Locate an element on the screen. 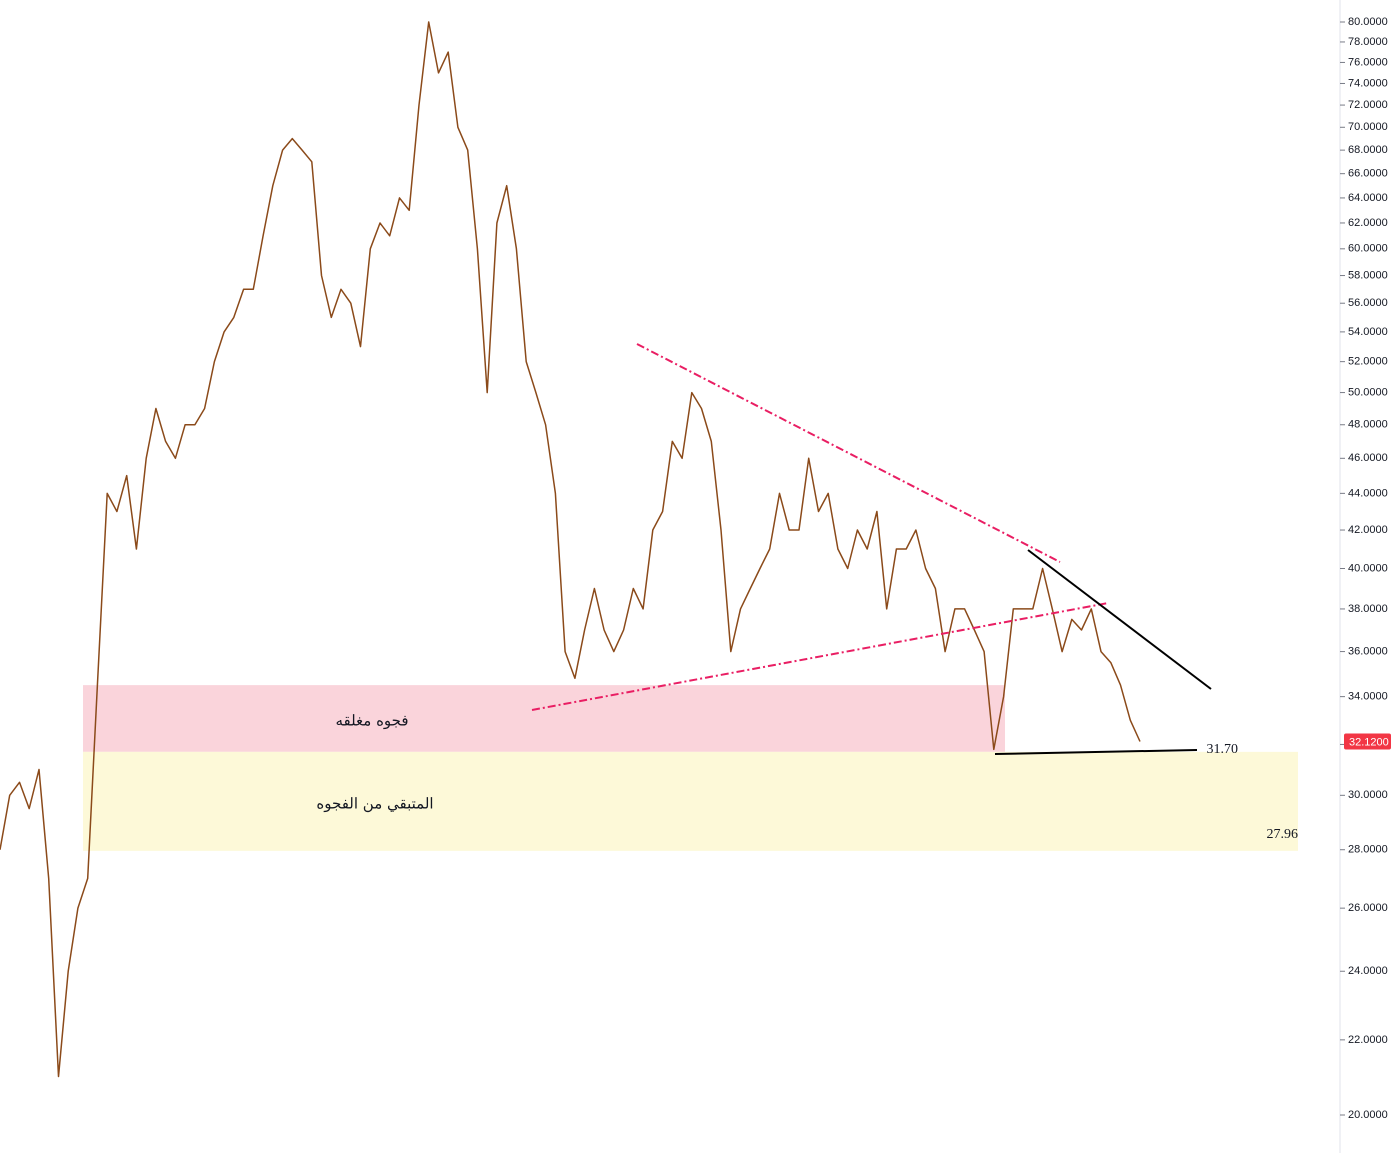 The width and height of the screenshot is (1391, 1158). zone-label: المتبقي من الفجوه is located at coordinates (374, 803).